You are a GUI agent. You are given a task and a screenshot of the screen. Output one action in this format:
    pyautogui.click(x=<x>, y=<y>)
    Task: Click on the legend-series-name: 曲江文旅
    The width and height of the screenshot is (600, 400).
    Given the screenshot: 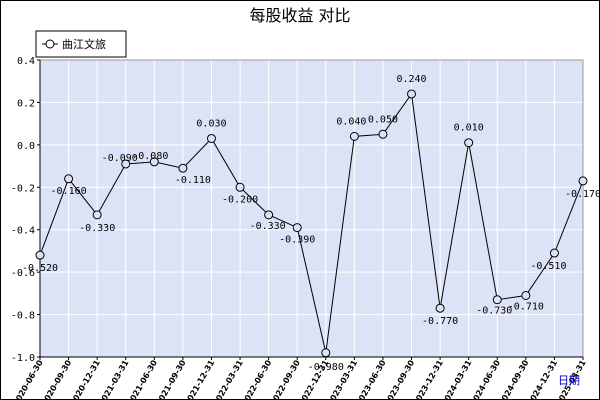 What is the action you would take?
    pyautogui.click(x=84, y=44)
    